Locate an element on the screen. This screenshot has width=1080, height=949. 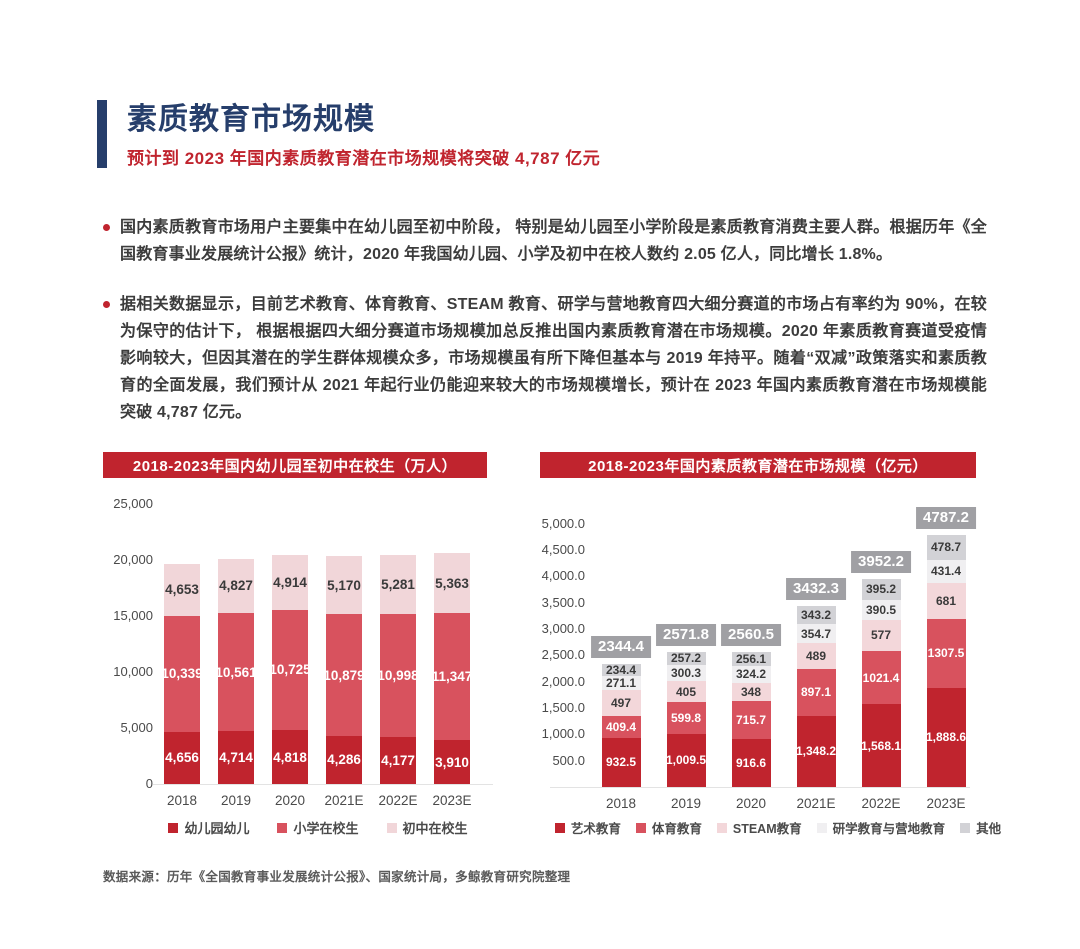
bar-segment-label: 10,725 is located at coordinates (290, 670).